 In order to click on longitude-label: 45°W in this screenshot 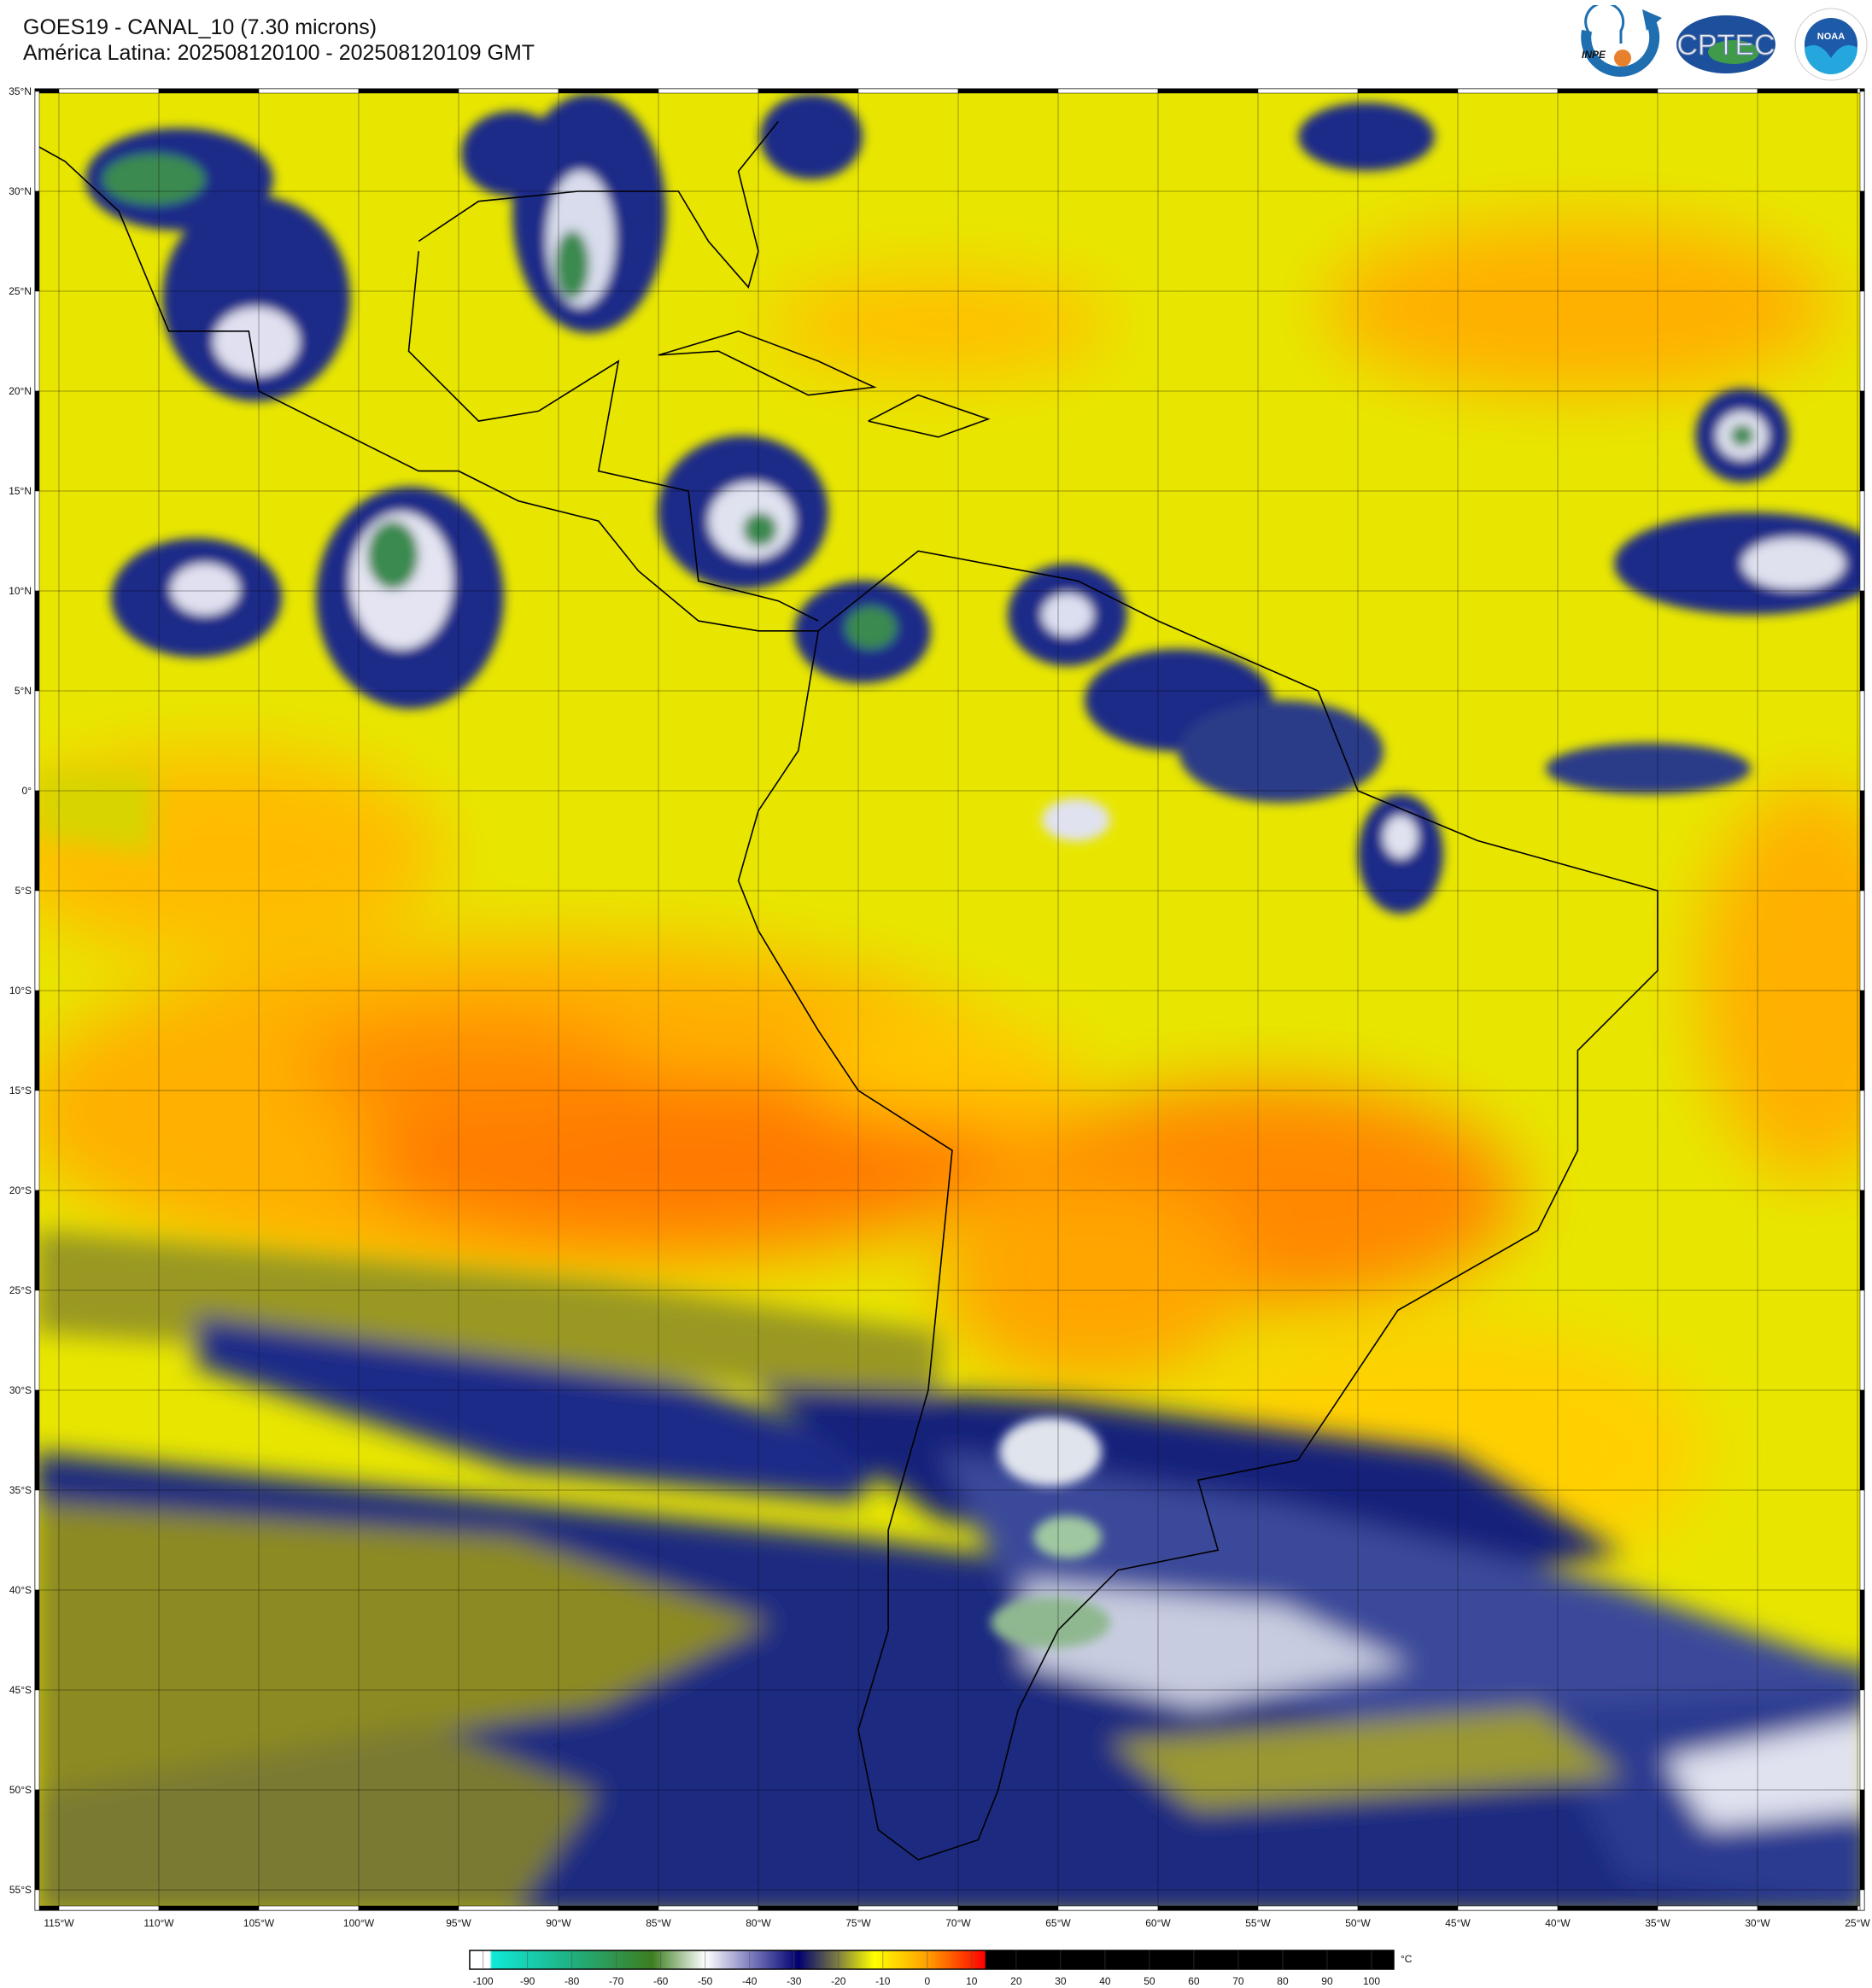, I will do `click(1458, 1923)`.